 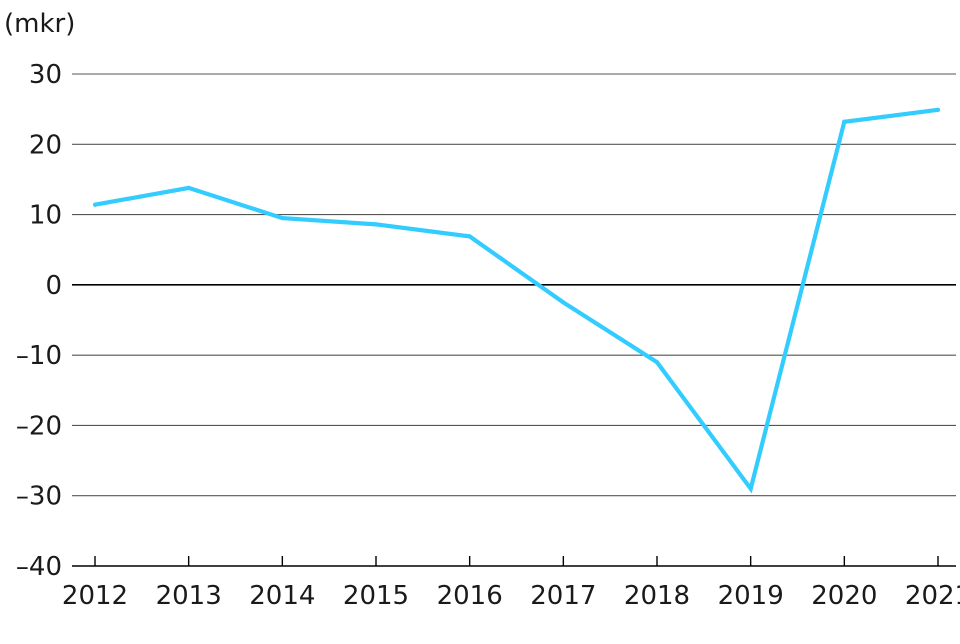 I want to click on x-tick-label: 2017, so click(x=563, y=596).